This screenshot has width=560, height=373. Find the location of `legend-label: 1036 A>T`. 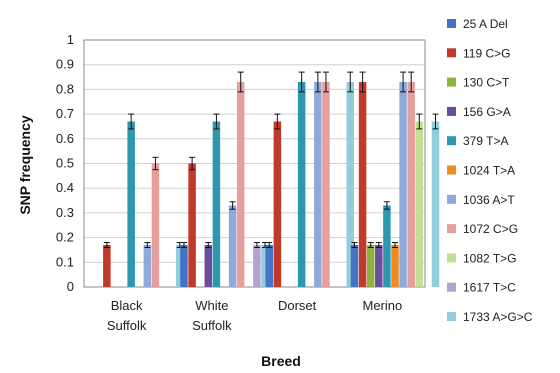

legend-label: 1036 A>T is located at coordinates (489, 200).